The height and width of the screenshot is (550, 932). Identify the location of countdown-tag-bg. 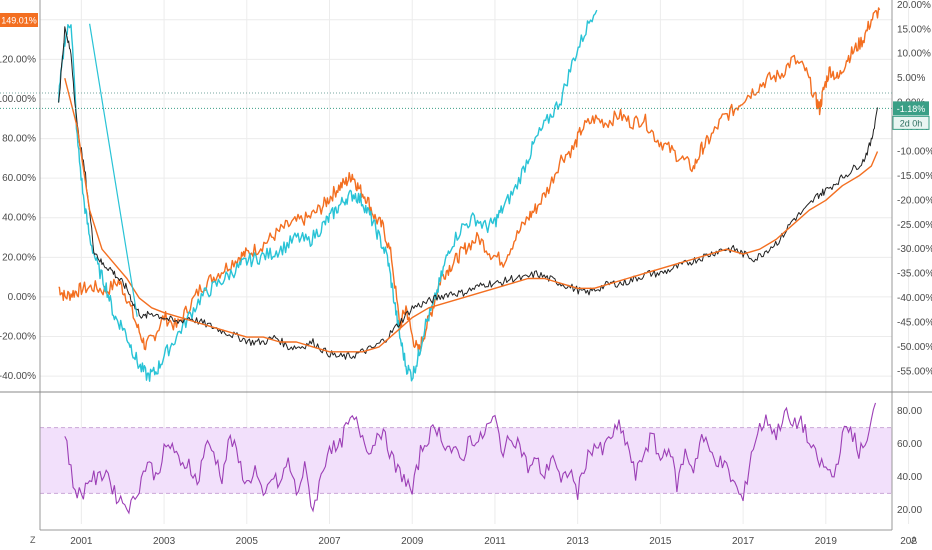
(911, 122).